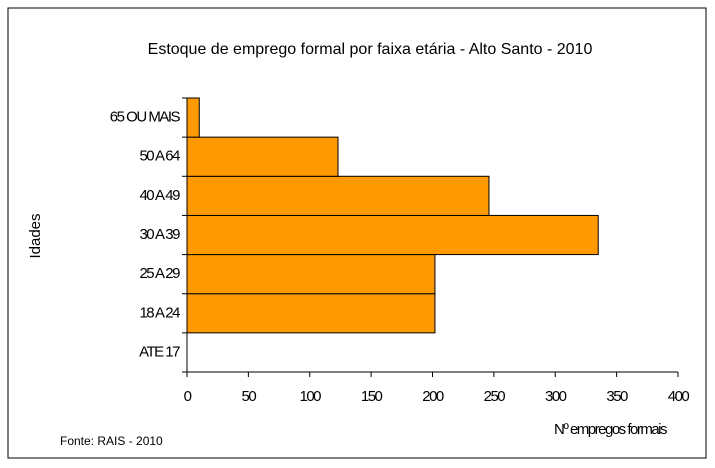 The image size is (715, 468). What do you see at coordinates (433, 396) in the screenshot?
I see `x-tick-label: 200` at bounding box center [433, 396].